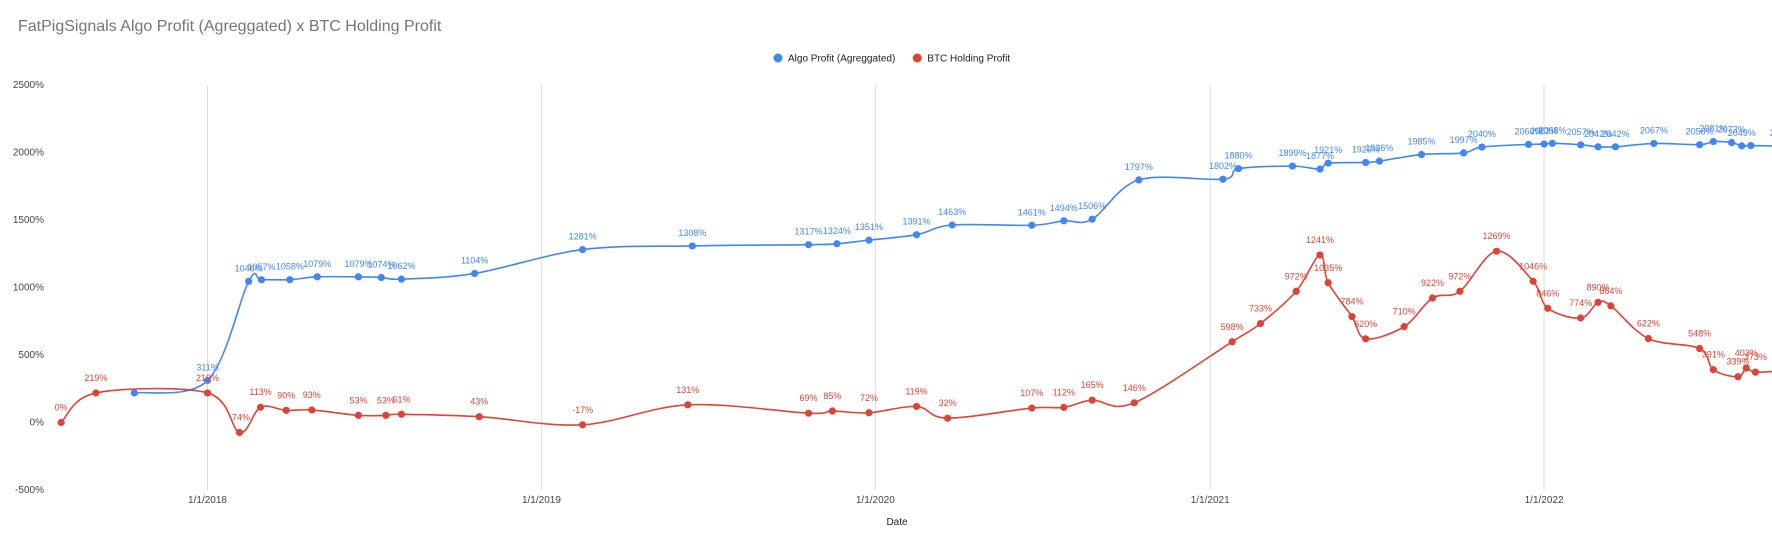  I want to click on data-label: 1391%, so click(917, 222).